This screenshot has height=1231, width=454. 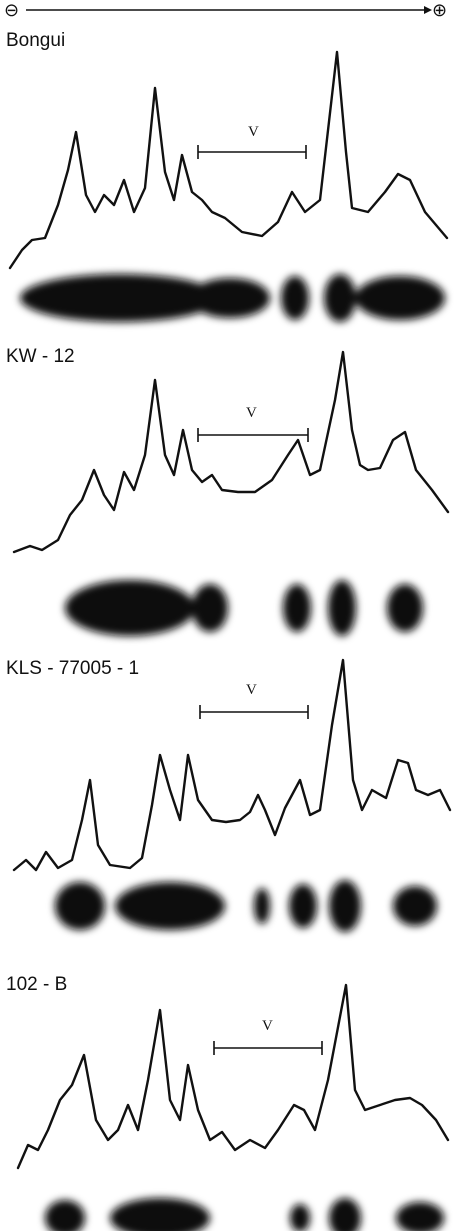 I want to click on minus-symbol: ⊖, so click(x=11, y=10).